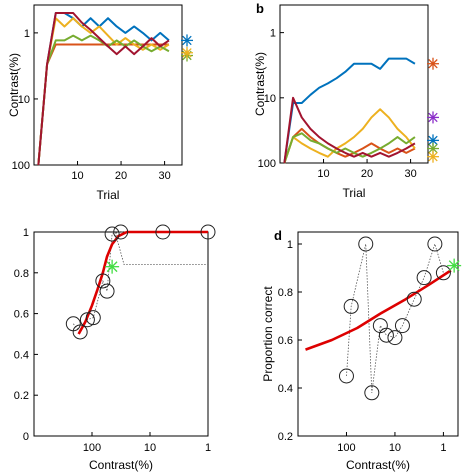  I want to click on threshold-guide, so click(161, 248).